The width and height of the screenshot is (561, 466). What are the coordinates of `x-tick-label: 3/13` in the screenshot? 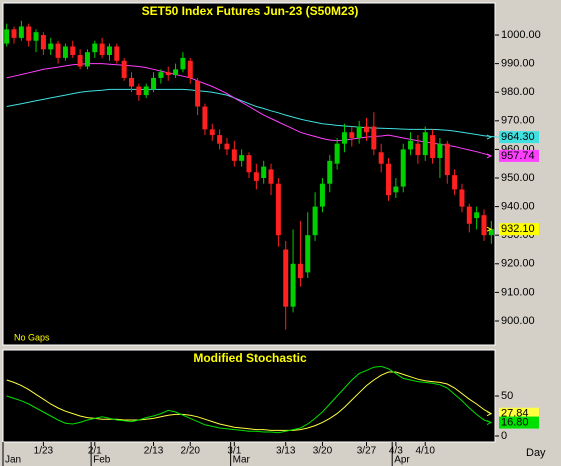 It's located at (286, 451).